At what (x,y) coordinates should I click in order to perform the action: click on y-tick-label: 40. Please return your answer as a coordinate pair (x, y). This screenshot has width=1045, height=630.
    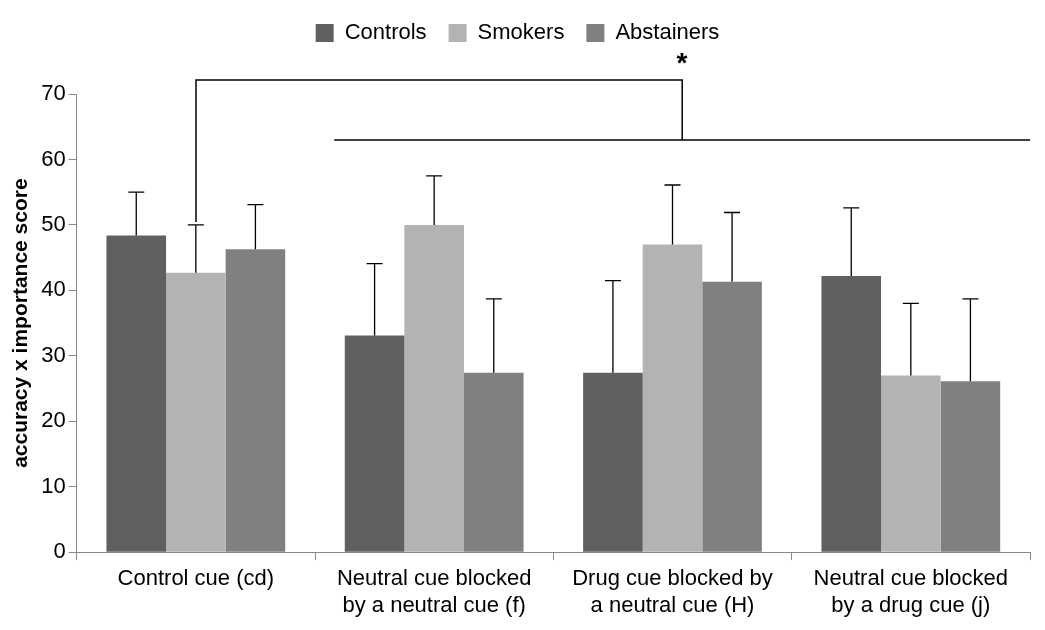
    Looking at the image, I should click on (53, 289).